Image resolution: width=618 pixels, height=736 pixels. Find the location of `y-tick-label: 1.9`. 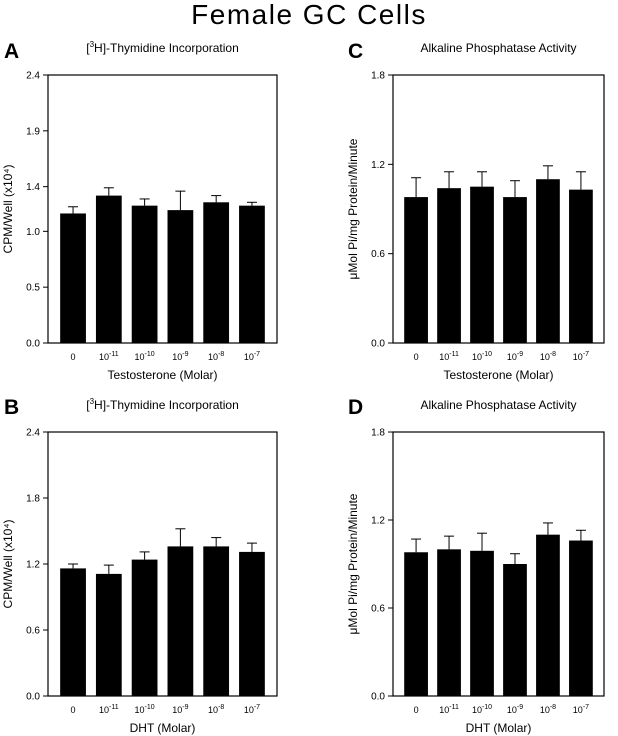

y-tick-label: 1.9 is located at coordinates (33, 131).